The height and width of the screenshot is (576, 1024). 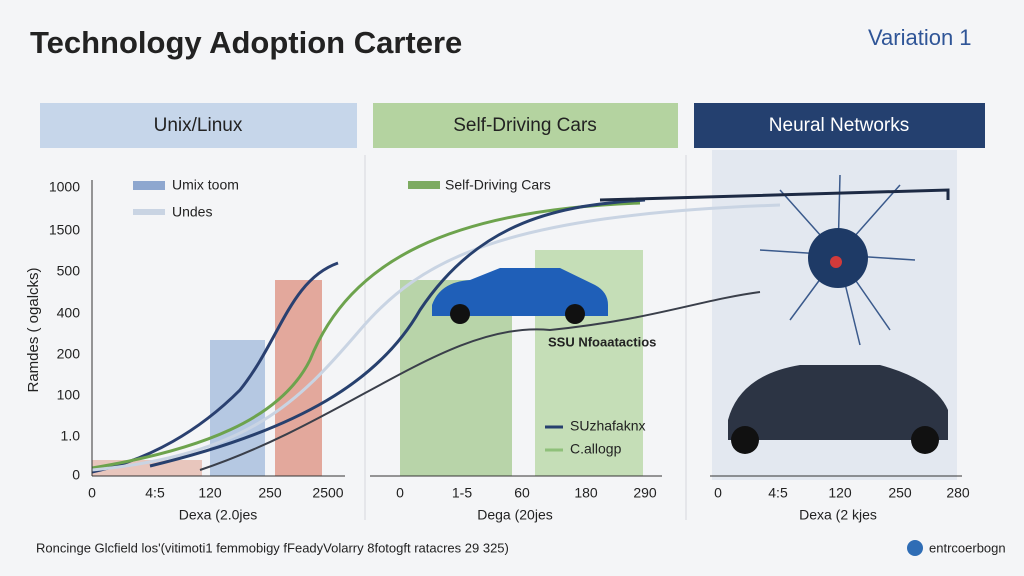 What do you see at coordinates (596, 449) in the screenshot?
I see `legend-label: C.allogp` at bounding box center [596, 449].